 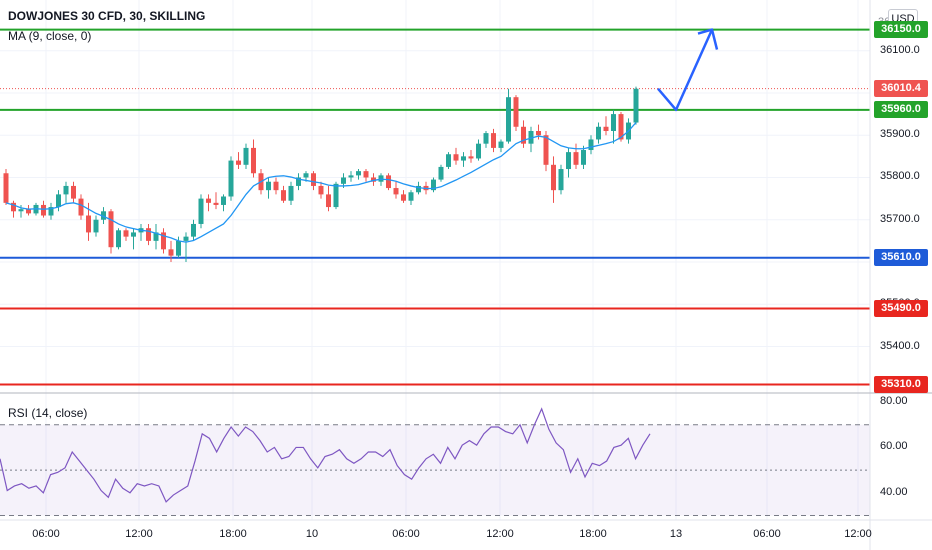 I want to click on price-tick-label: 35400.0, so click(x=900, y=345).